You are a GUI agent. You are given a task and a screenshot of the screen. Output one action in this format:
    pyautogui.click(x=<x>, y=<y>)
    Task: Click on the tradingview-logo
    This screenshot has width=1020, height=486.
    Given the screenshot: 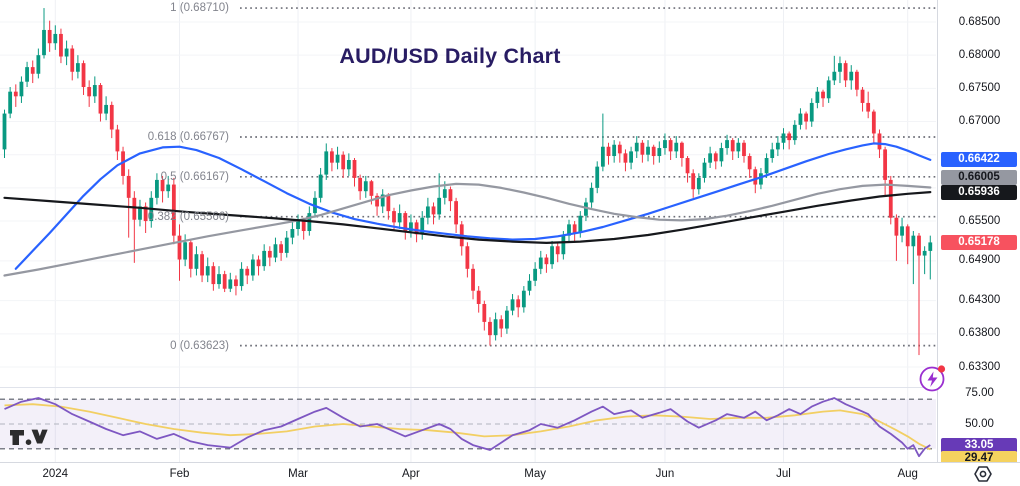 What is the action you would take?
    pyautogui.click(x=29, y=439)
    